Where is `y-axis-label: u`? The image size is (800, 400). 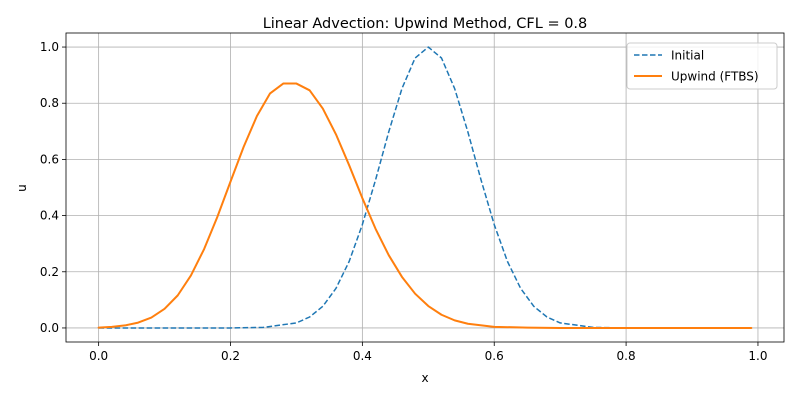 y-axis-label: u is located at coordinates (22, 188).